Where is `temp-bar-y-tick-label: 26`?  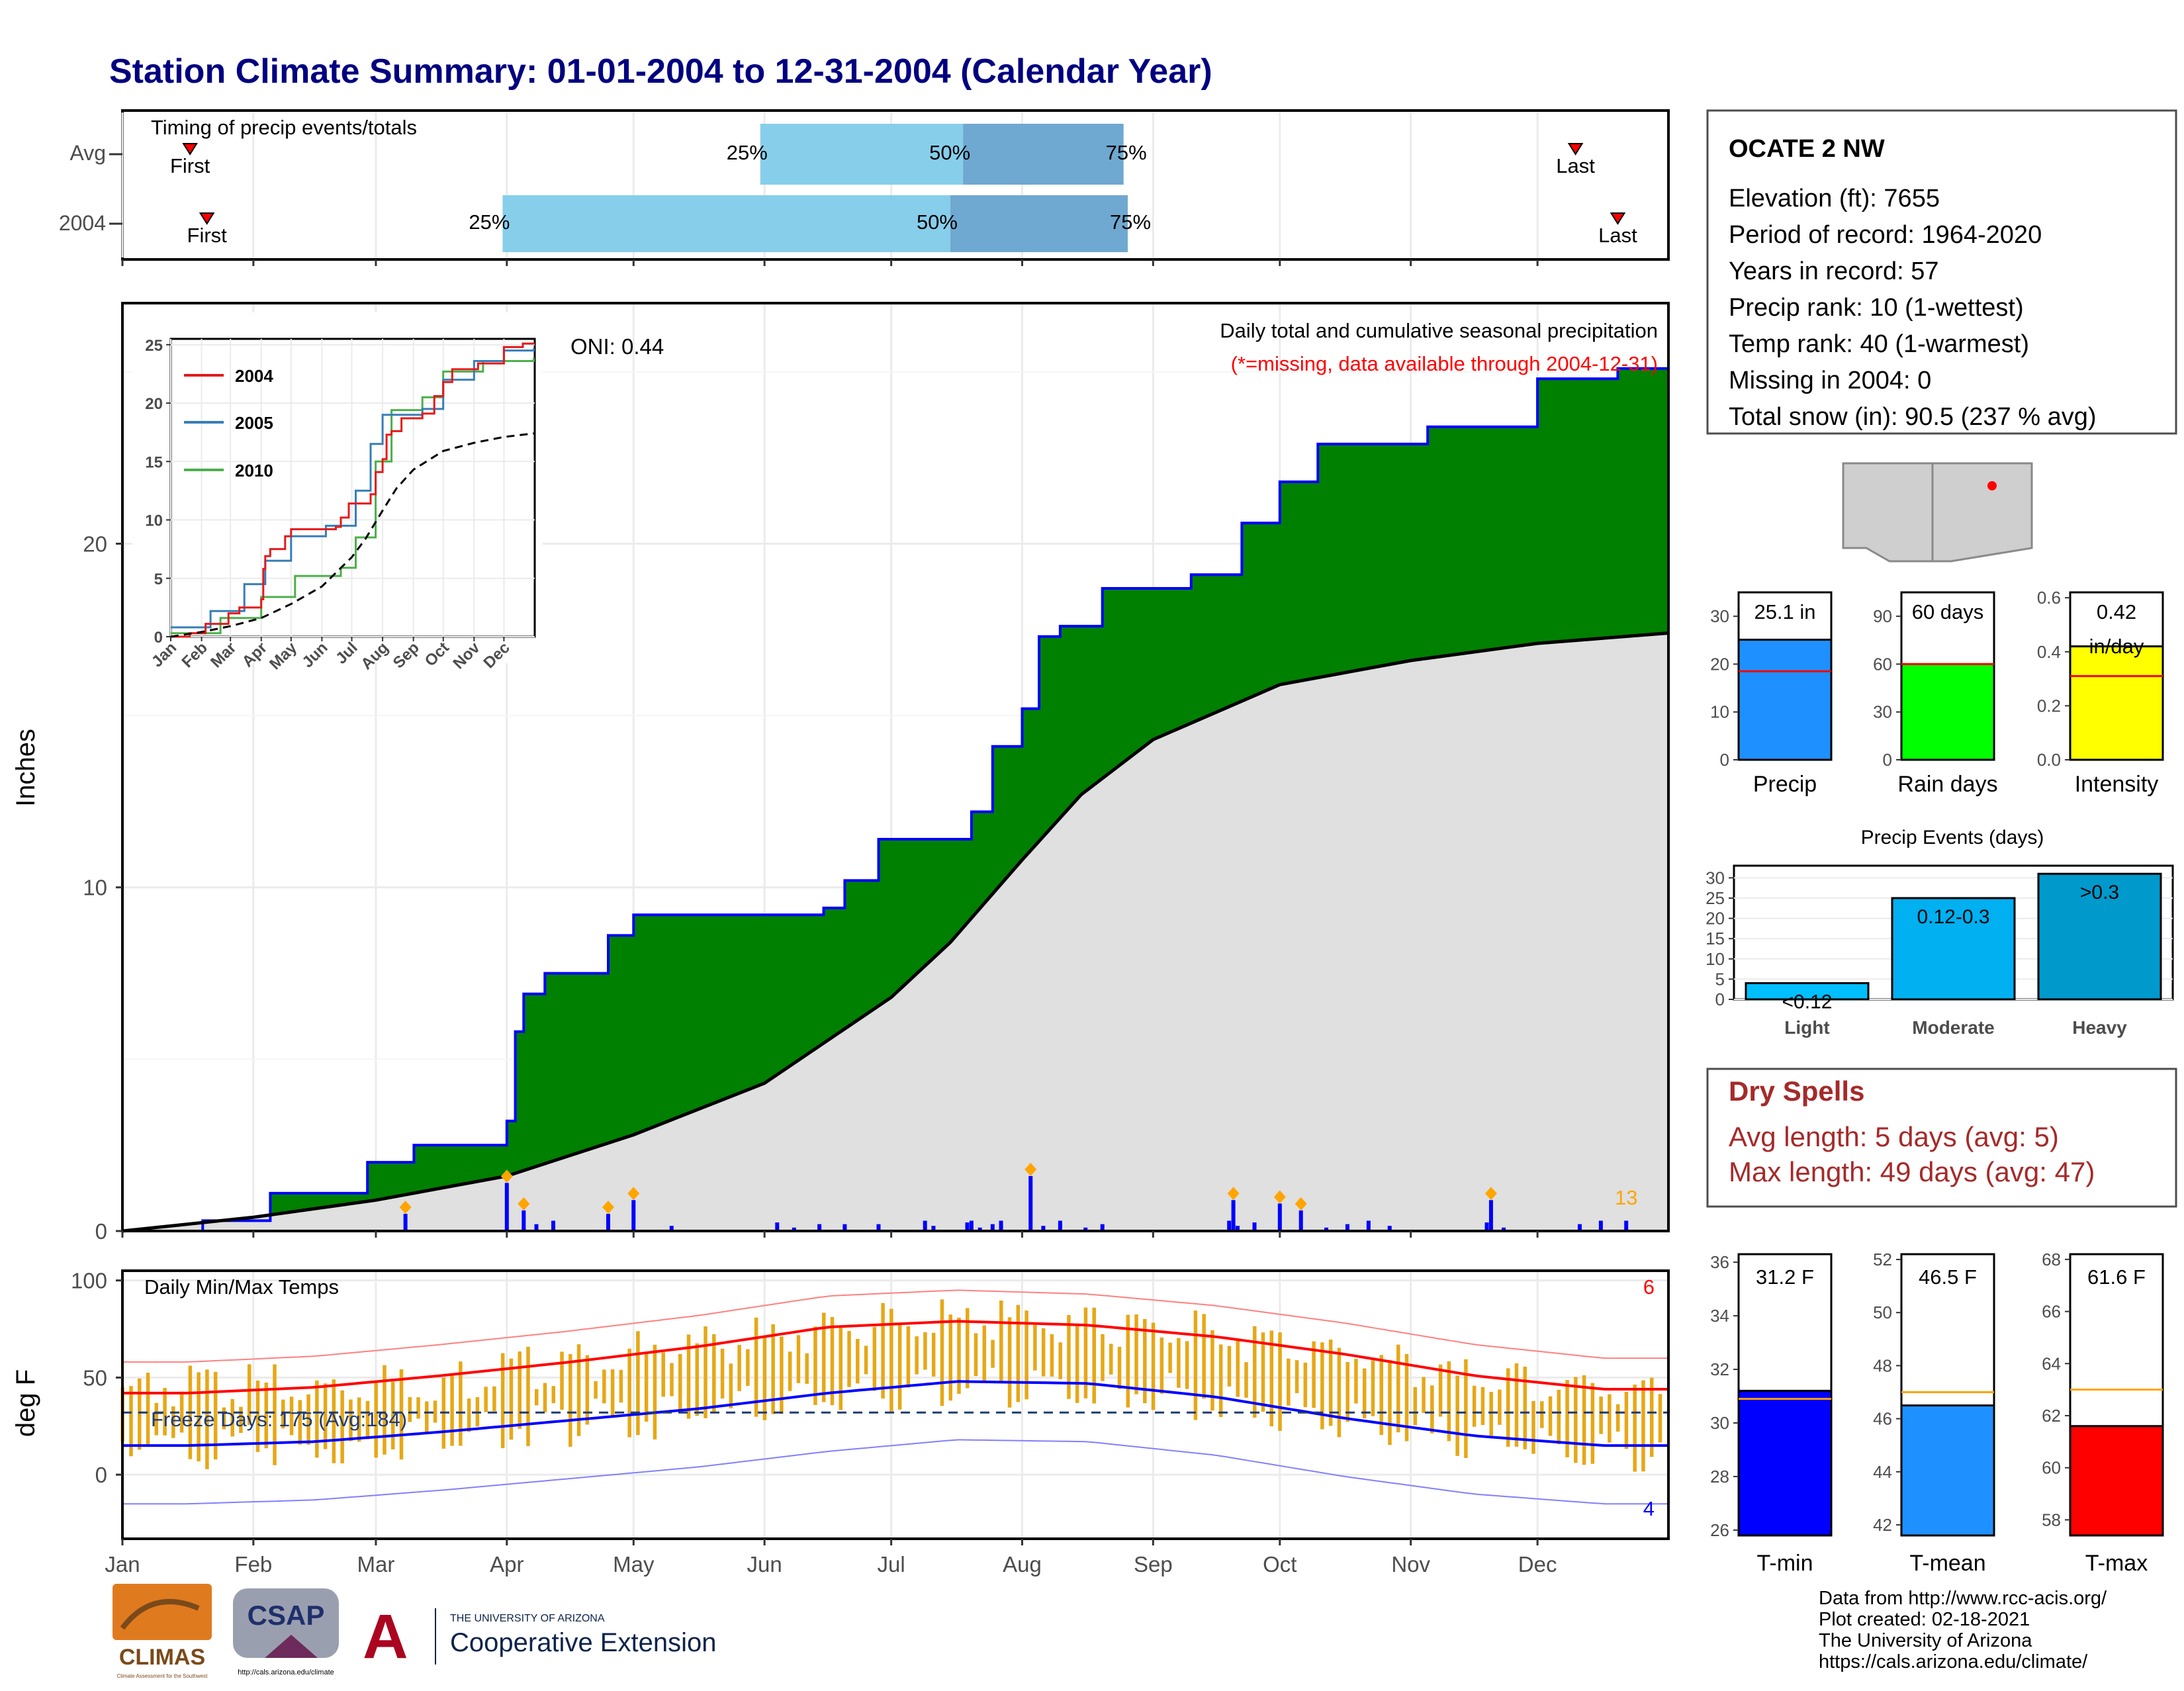 temp-bar-y-tick-label: 26 is located at coordinates (1720, 1530).